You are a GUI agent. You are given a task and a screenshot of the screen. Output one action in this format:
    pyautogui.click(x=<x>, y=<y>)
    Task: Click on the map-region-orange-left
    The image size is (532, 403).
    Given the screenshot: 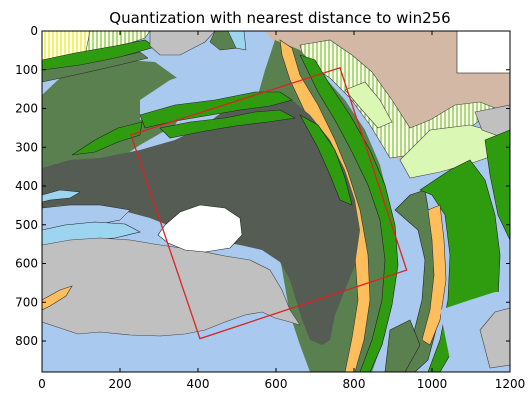 What is the action you would take?
    pyautogui.click(x=57, y=298)
    